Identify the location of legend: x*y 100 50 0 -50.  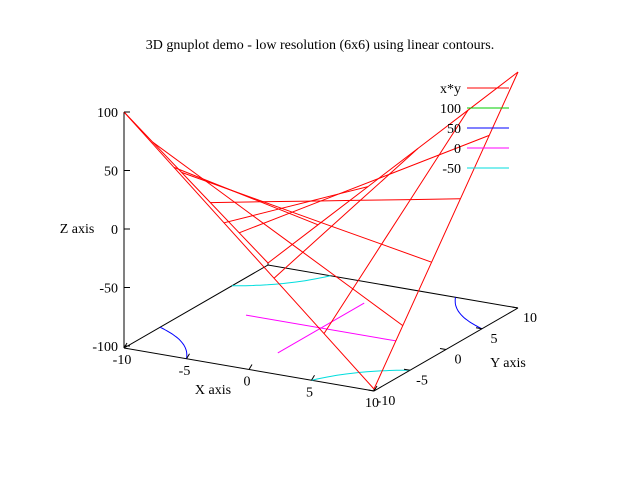
(474, 129).